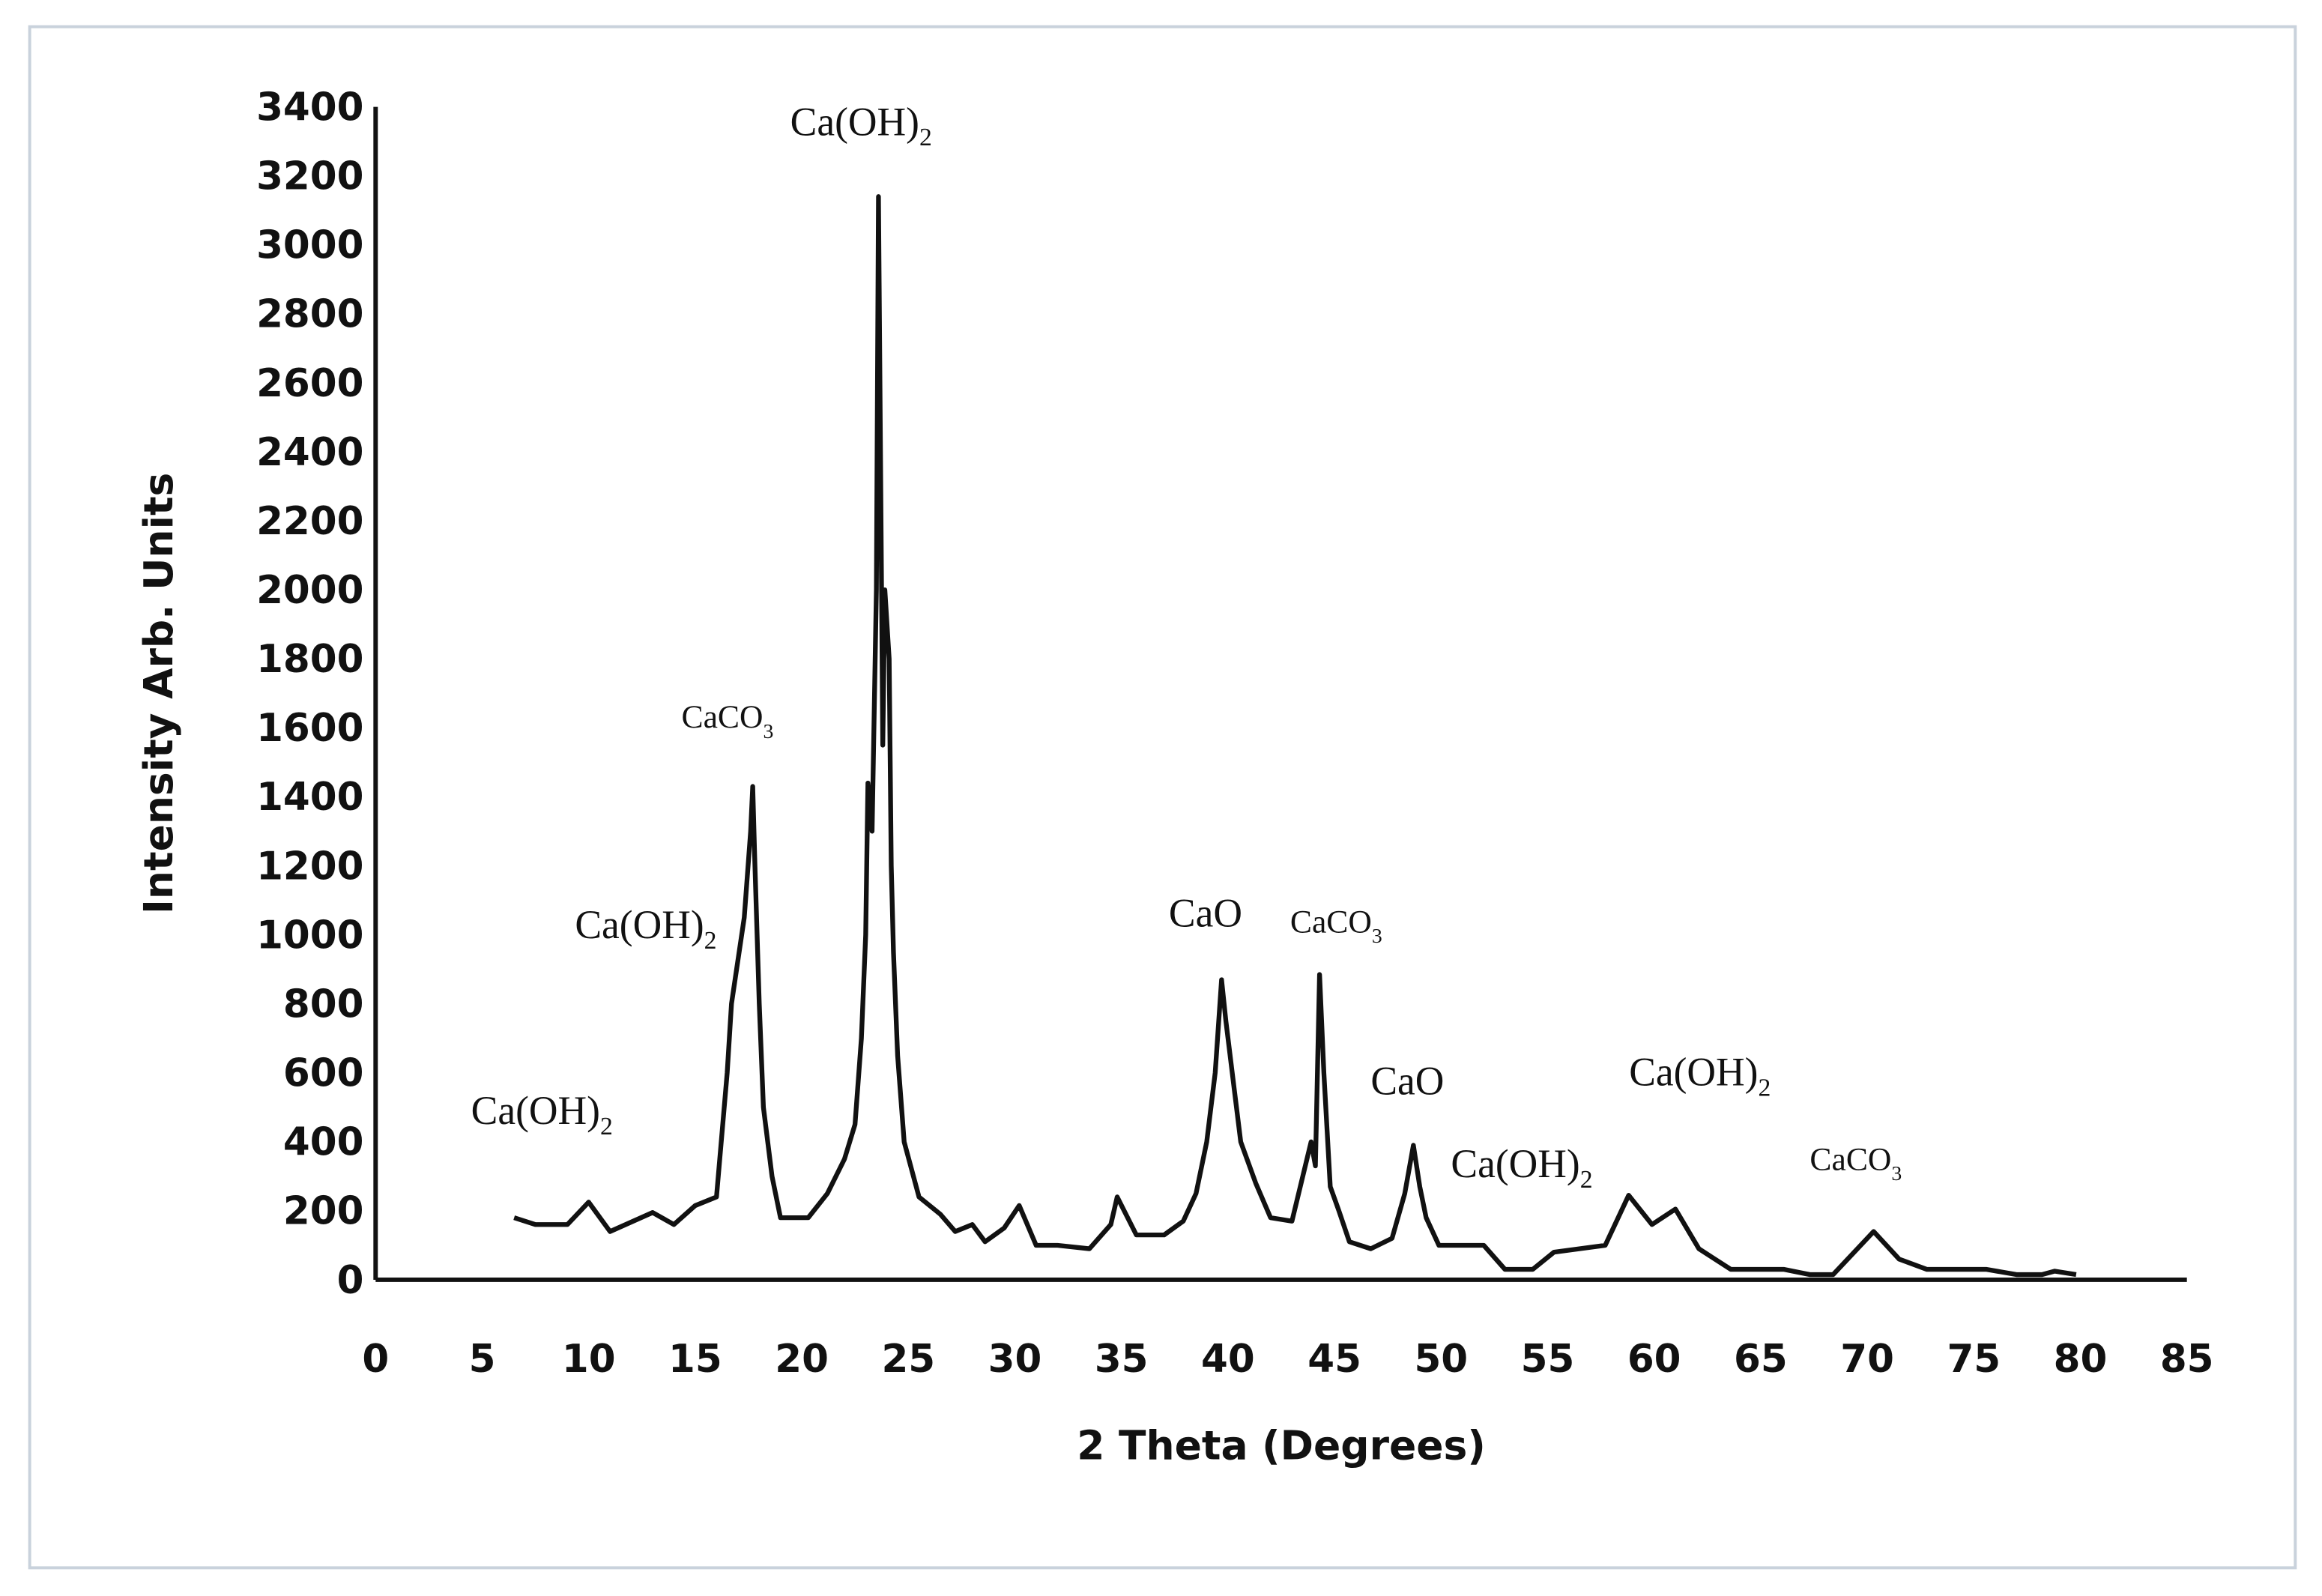 The width and height of the screenshot is (2322, 1596). I want to click on x-tick-label: 55, so click(1548, 1359).